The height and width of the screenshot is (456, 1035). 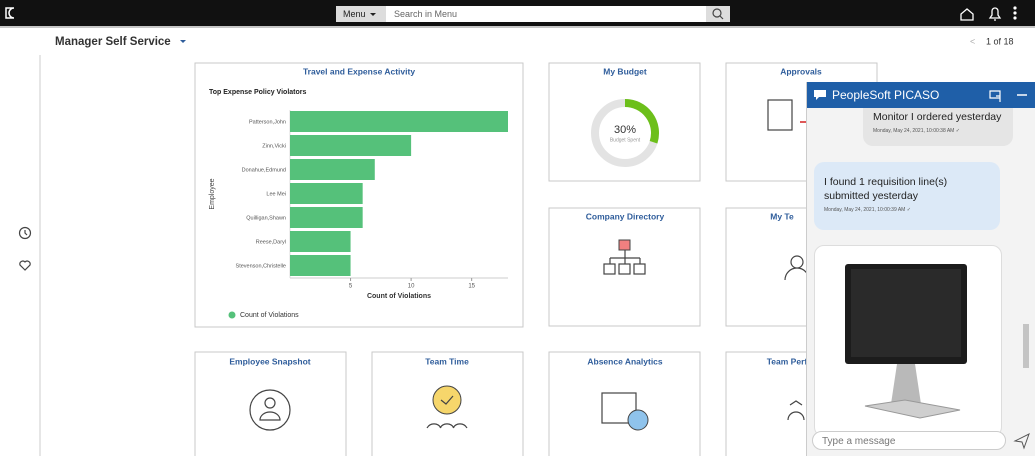 I want to click on y-tick-label: Zinn,Vicki, so click(x=274, y=146).